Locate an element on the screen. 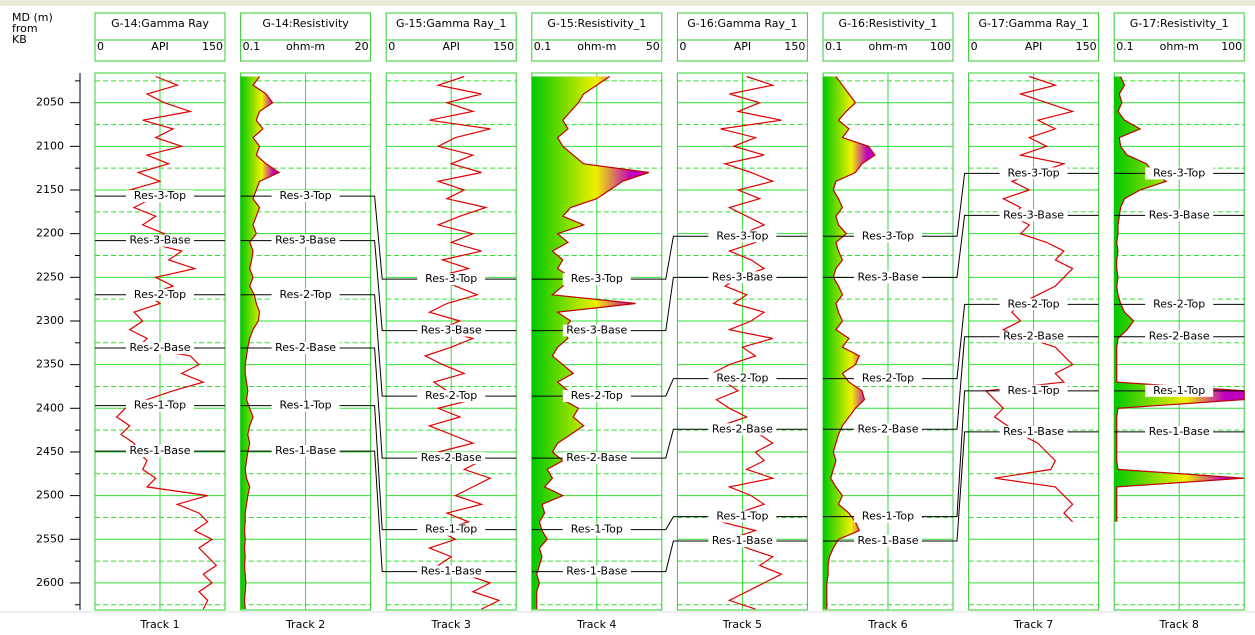 The height and width of the screenshot is (635, 1255). track-name: Track 1 is located at coordinates (159, 624).